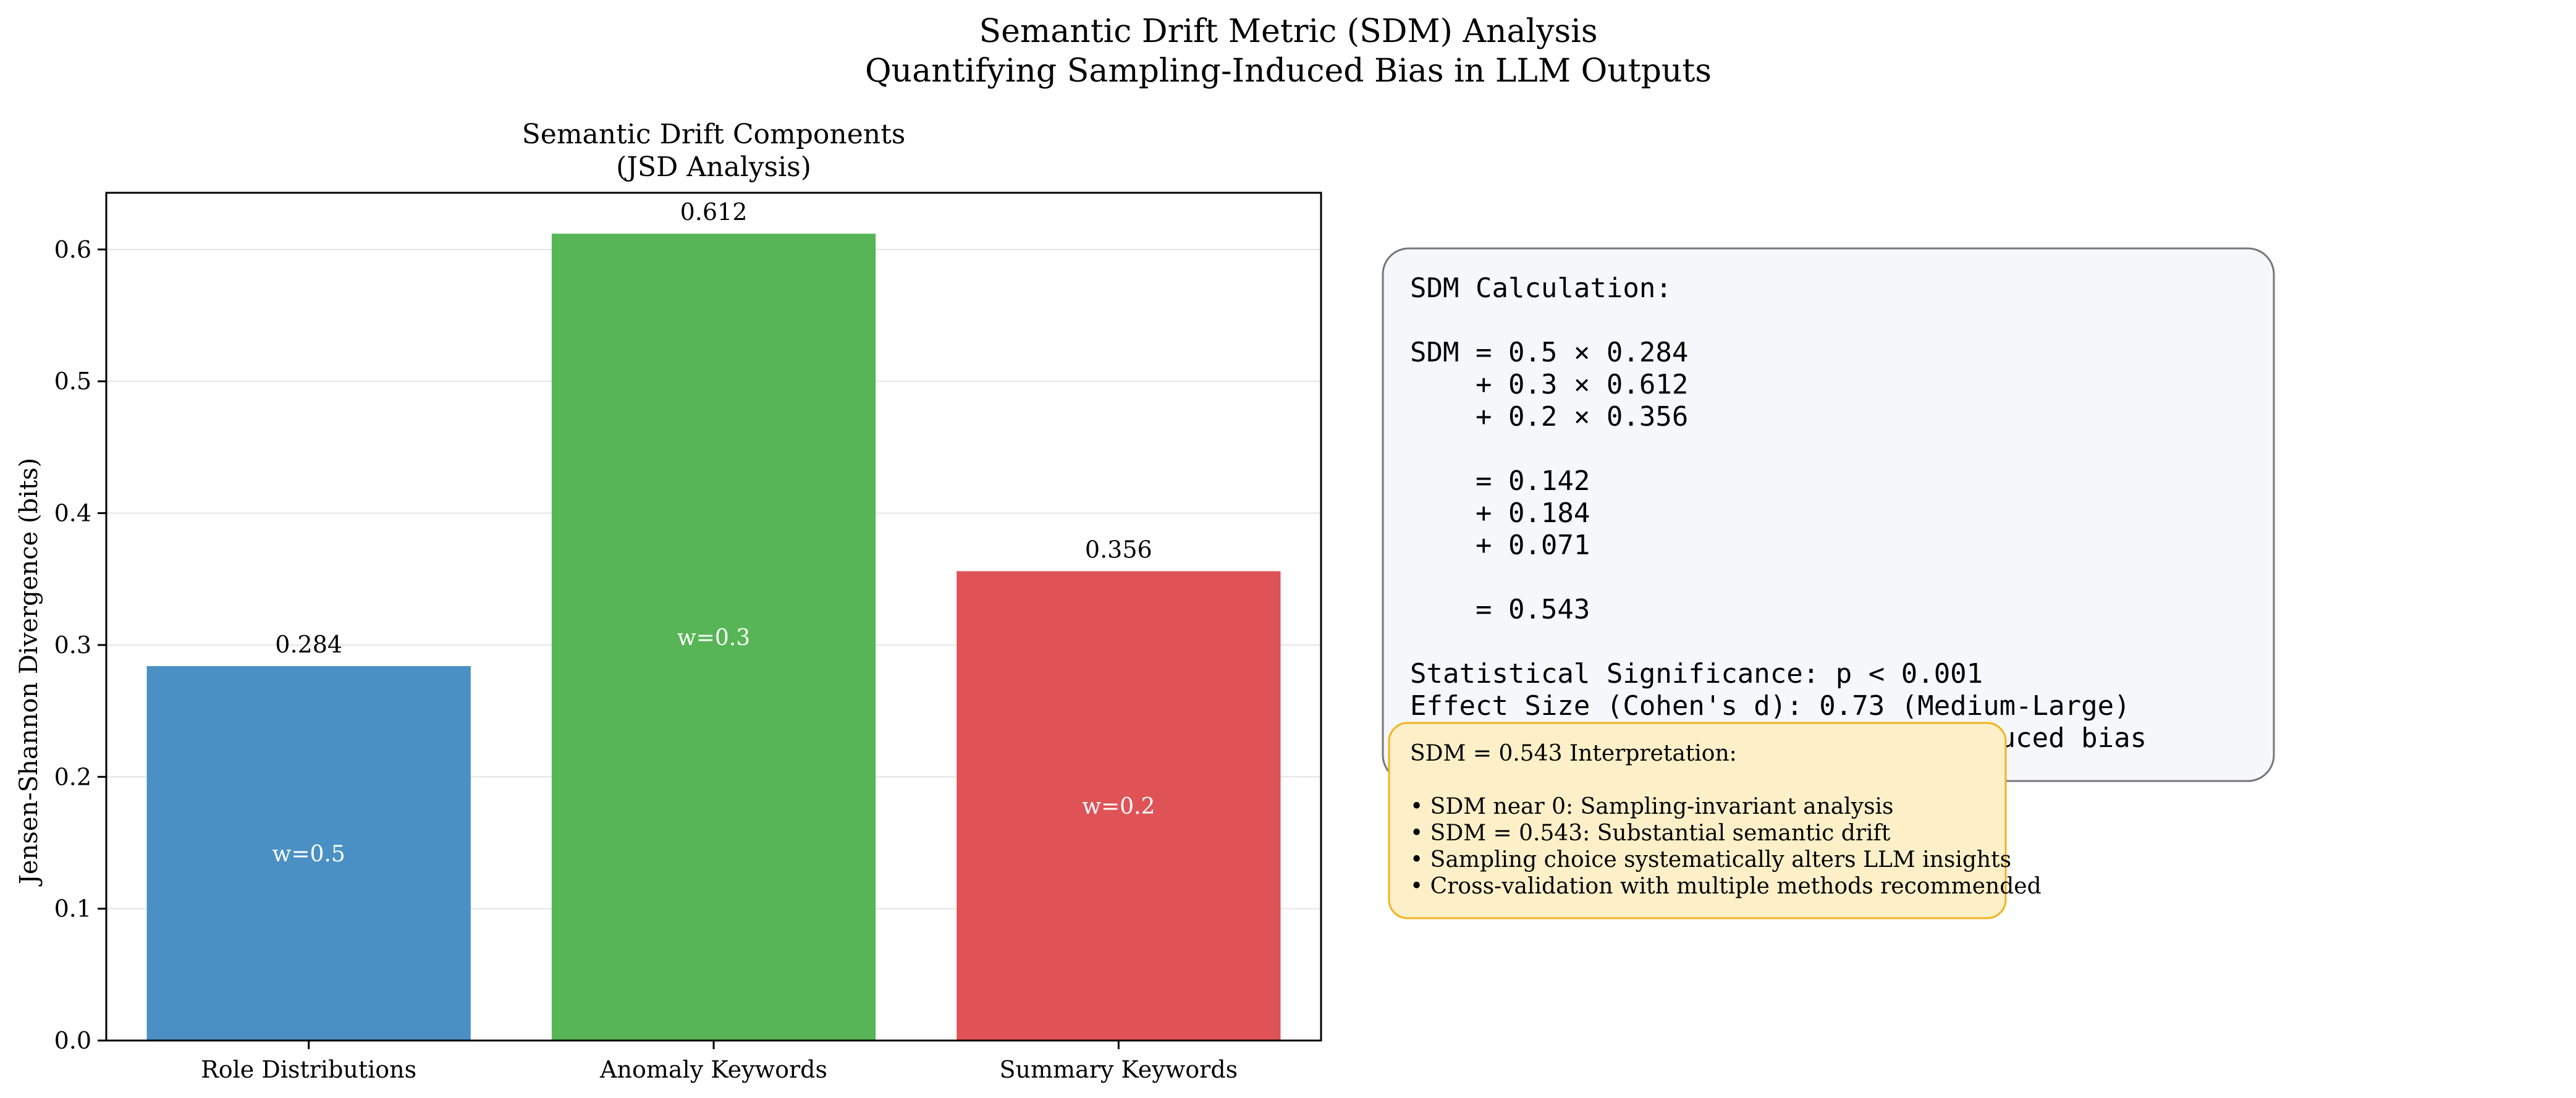 The width and height of the screenshot is (2576, 1098). Describe the element at coordinates (1549, 417) in the screenshot. I see `calc-line: + 0.2 × 0.356` at that location.